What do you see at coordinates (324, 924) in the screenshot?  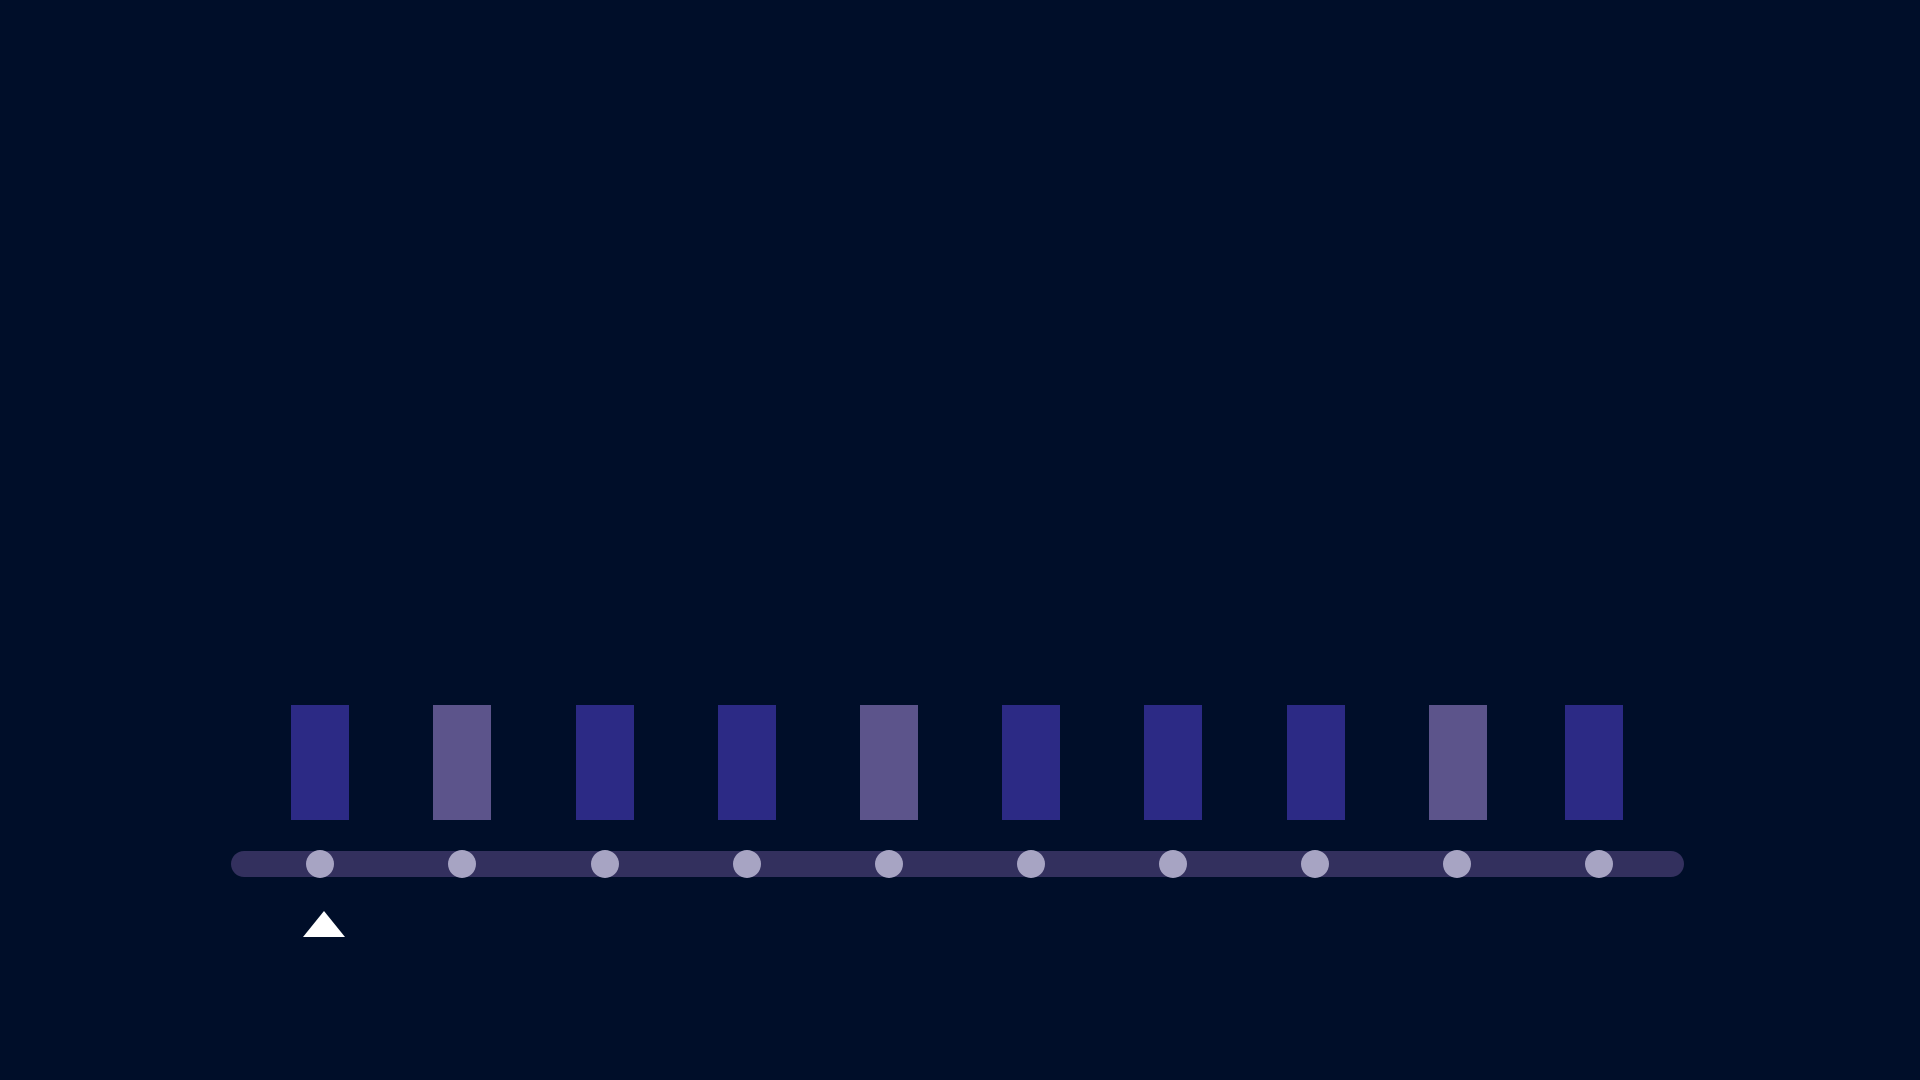 I see `triangle-up-icon` at bounding box center [324, 924].